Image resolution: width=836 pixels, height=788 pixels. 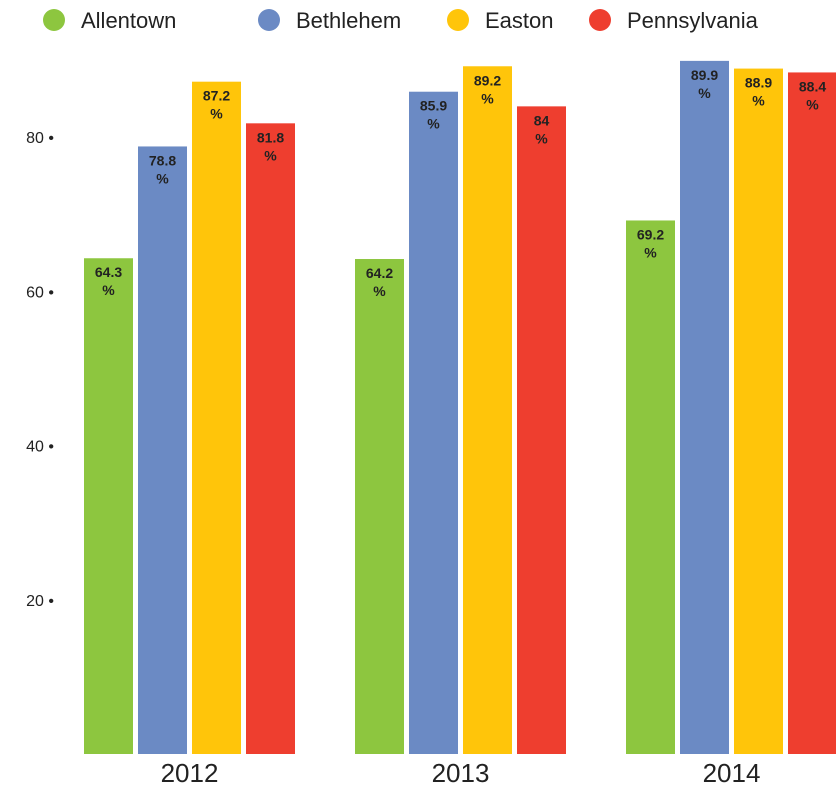 I want to click on bar-label-value-pennsylvania-2012: 81.8, so click(x=270, y=137).